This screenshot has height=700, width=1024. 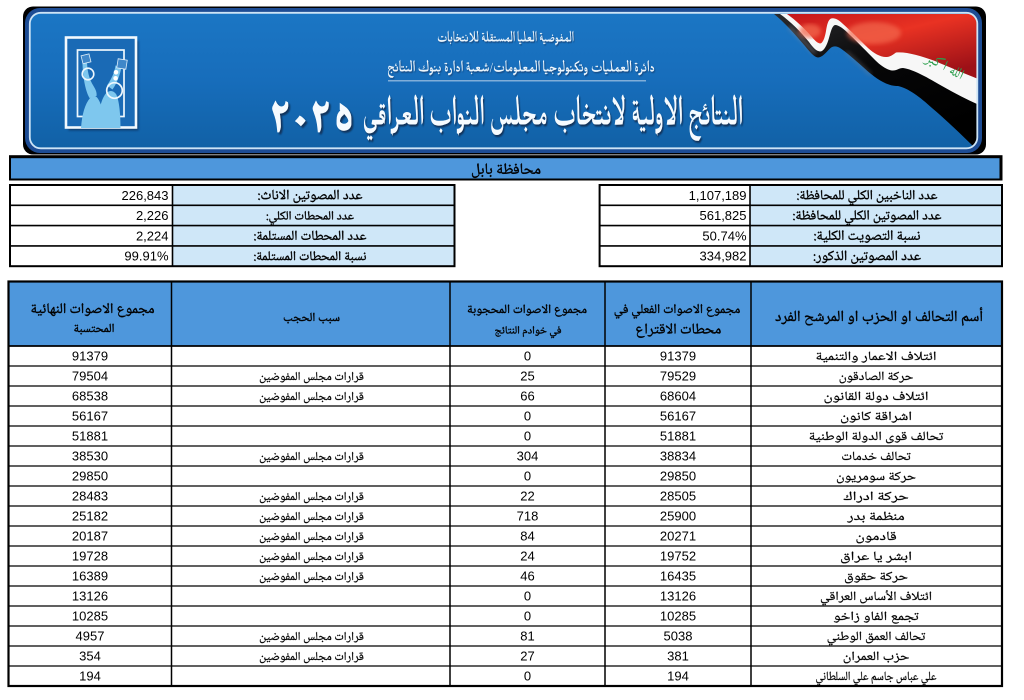 What do you see at coordinates (723, 215) in the screenshot?
I see `svg-text: 561,825` at bounding box center [723, 215].